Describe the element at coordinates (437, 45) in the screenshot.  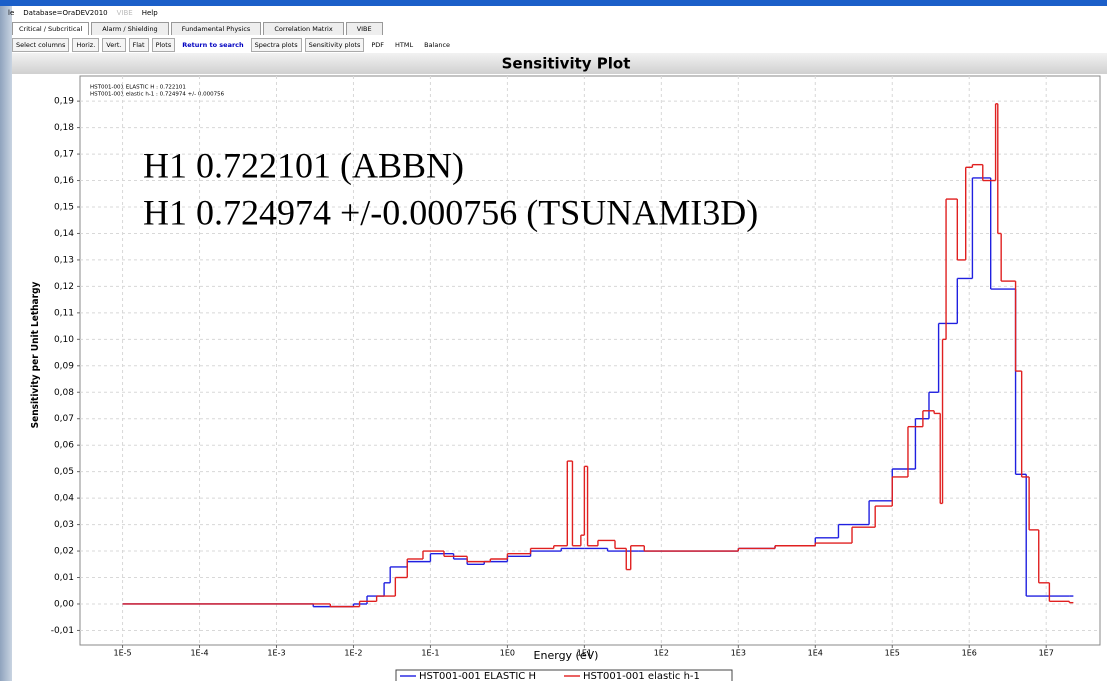
I see `button: Balance` at that location.